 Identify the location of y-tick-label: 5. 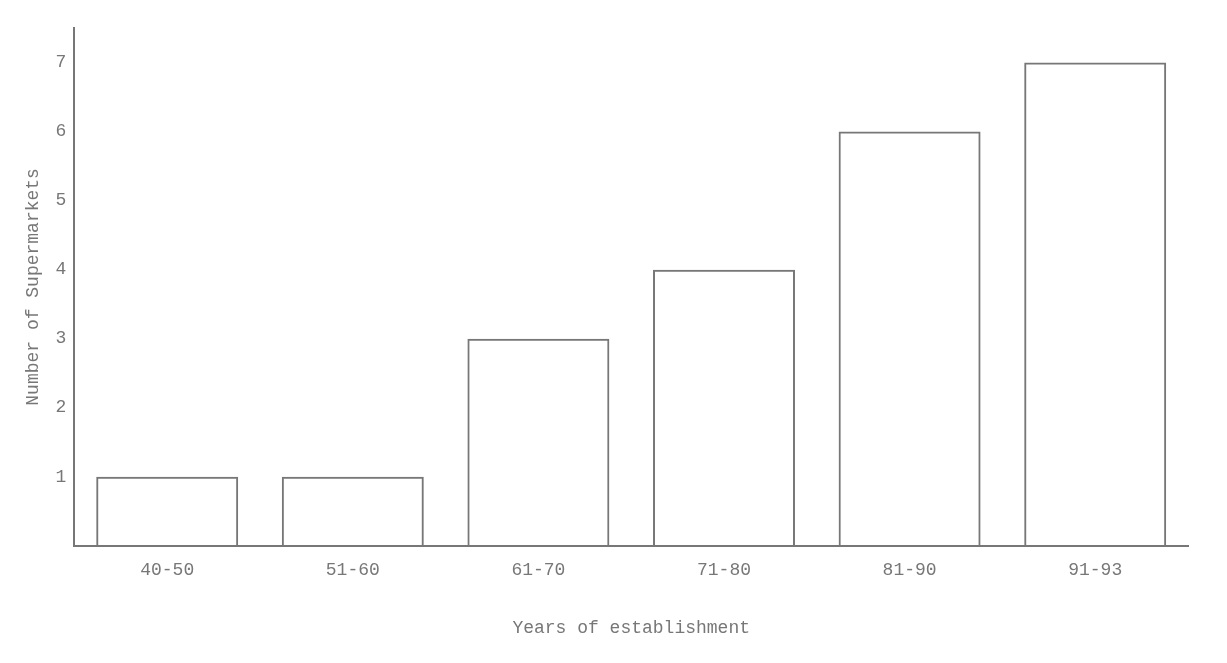
(61, 200).